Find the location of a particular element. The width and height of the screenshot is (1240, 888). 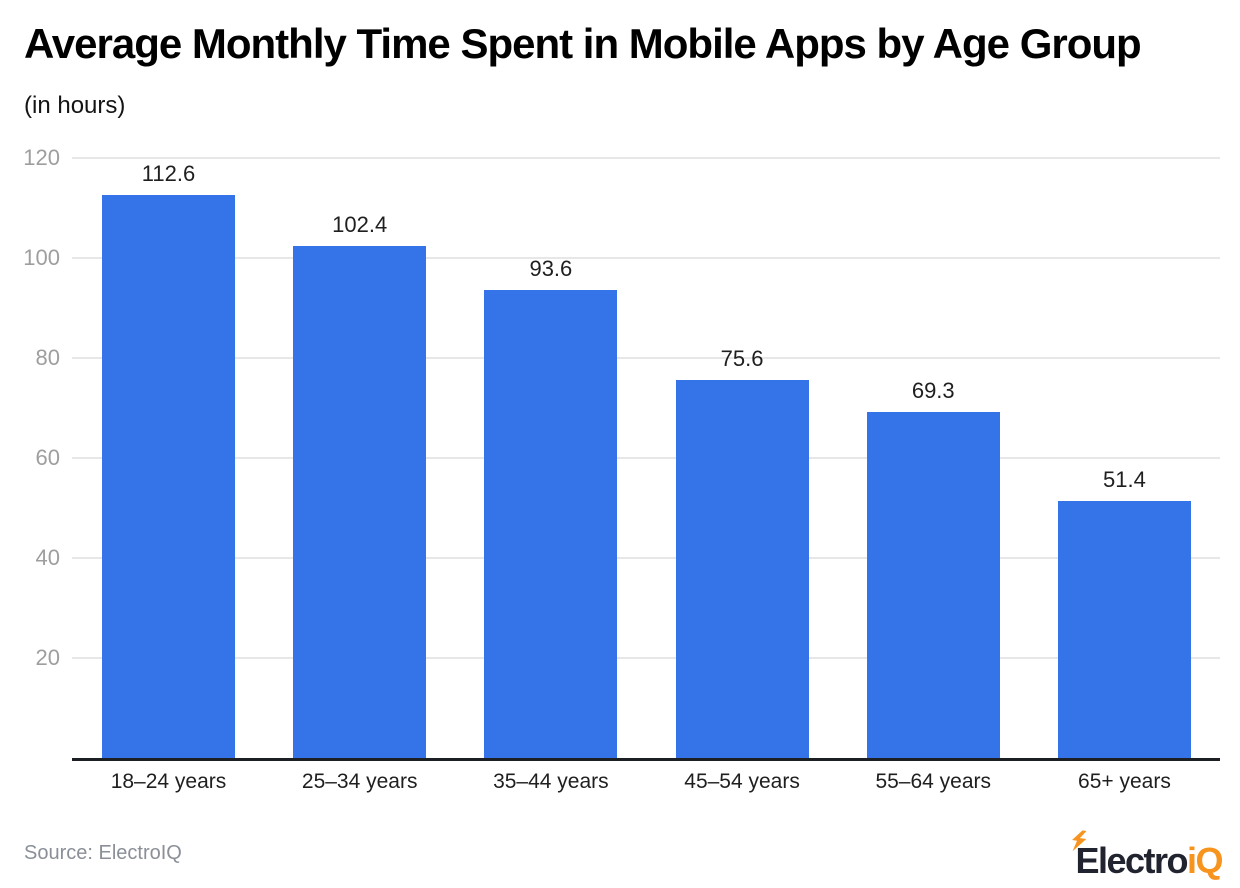

bar-value-label: 112.6 is located at coordinates (168, 173).